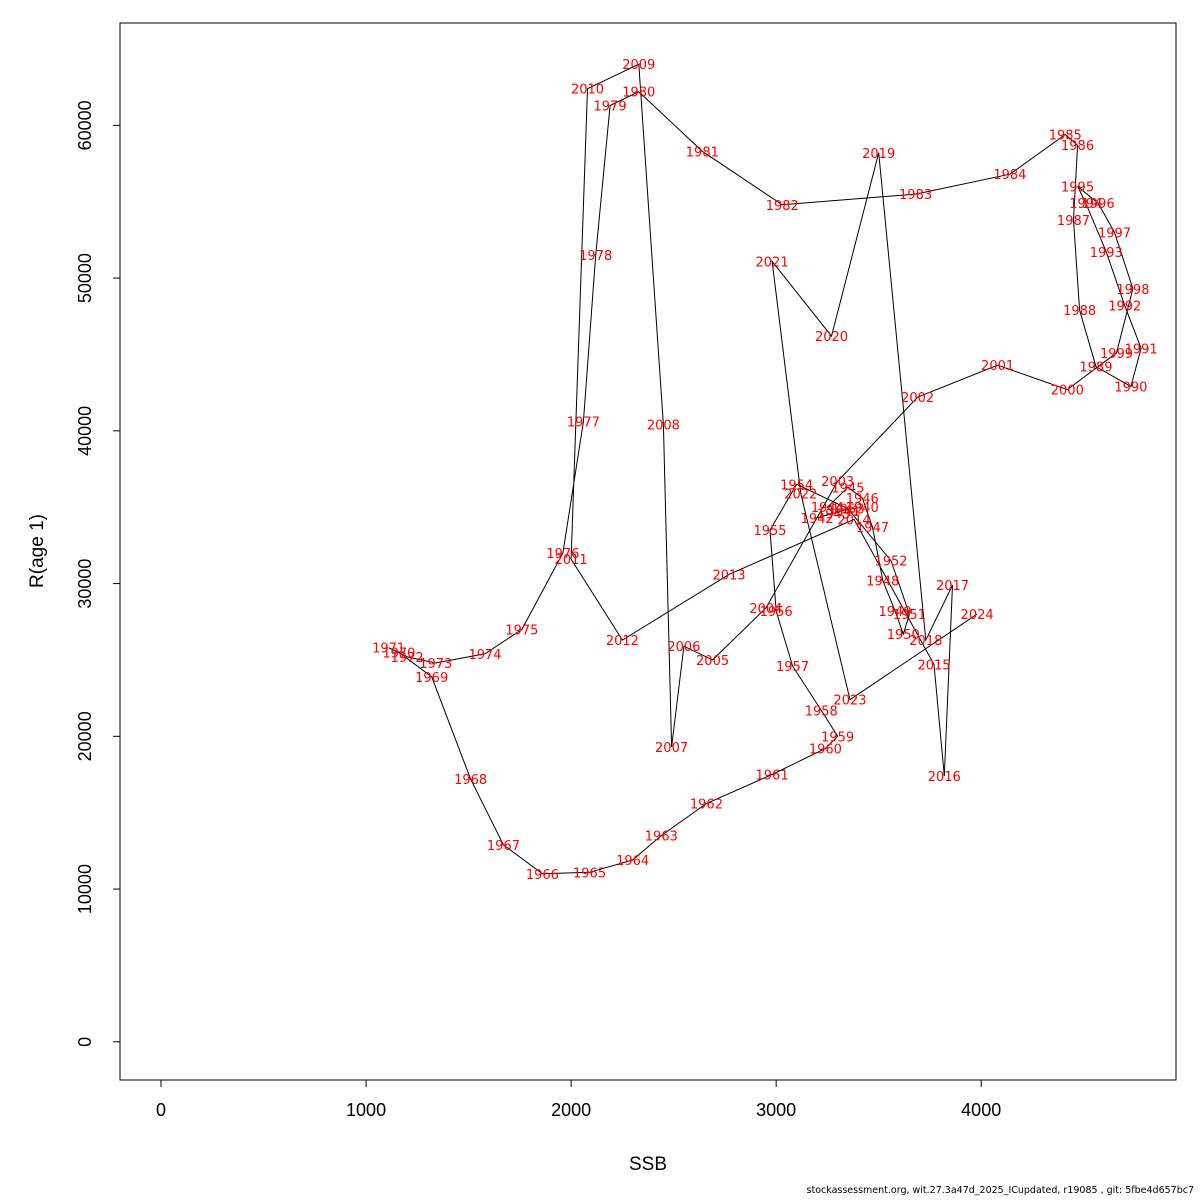 Image resolution: width=1200 pixels, height=1200 pixels. What do you see at coordinates (85, 125) in the screenshot?
I see `y-tick-label: 60000` at bounding box center [85, 125].